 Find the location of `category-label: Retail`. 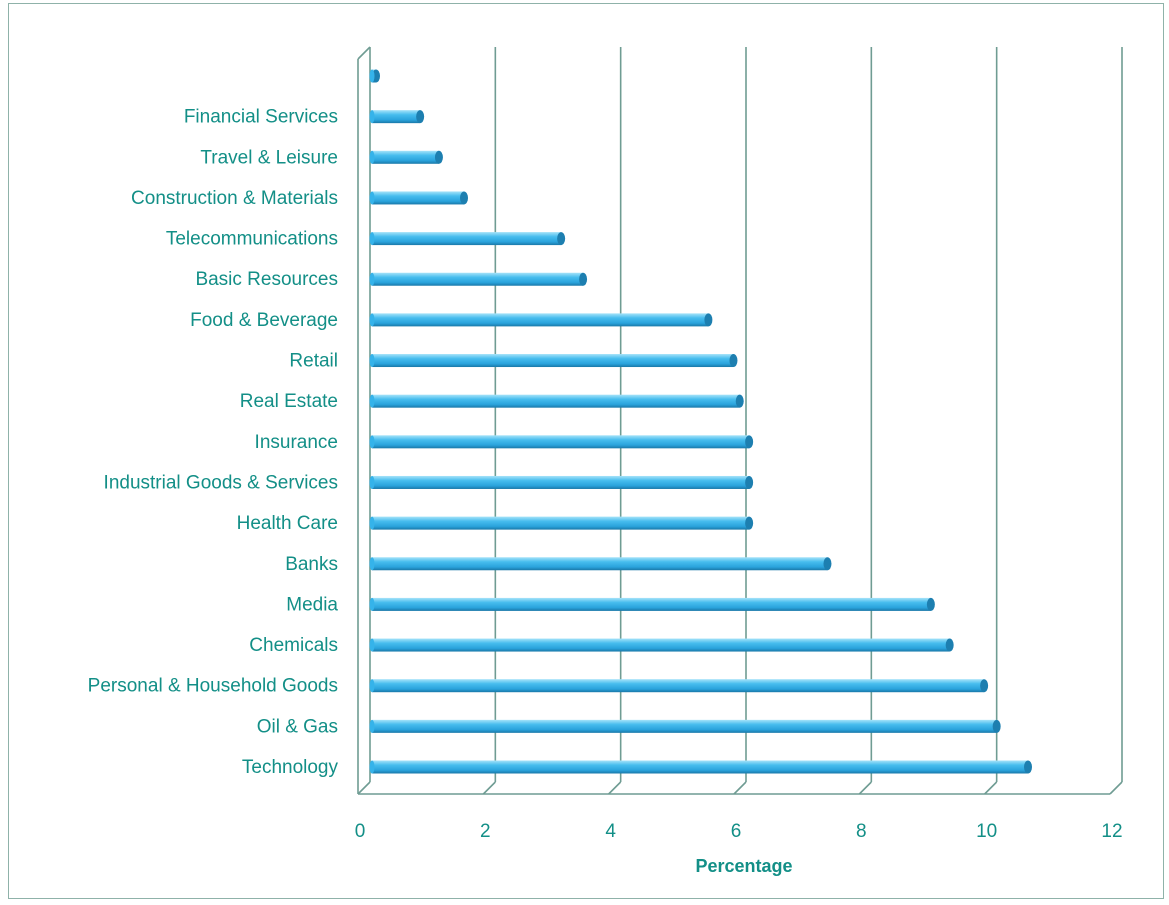

category-label: Retail is located at coordinates (313, 361).